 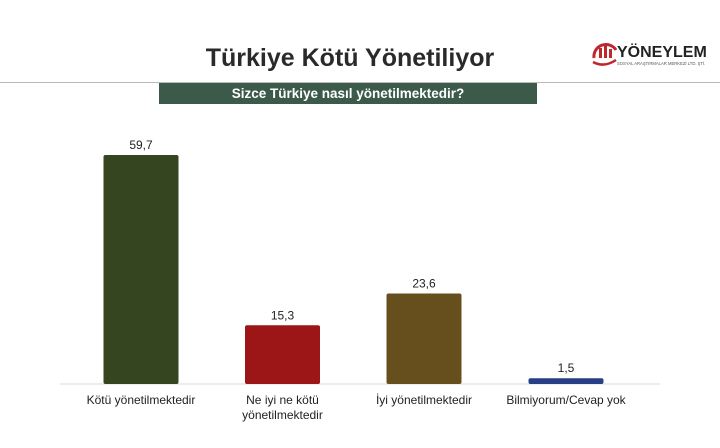 What do you see at coordinates (661, 63) in the screenshot?
I see `svg-text:SOSYAL ARAŞTIRMALAR MERKEZİ LT: SOSYAL ARAŞTIRMALAR MERKEZİ LTD. ŞTİ.` at bounding box center [661, 63].